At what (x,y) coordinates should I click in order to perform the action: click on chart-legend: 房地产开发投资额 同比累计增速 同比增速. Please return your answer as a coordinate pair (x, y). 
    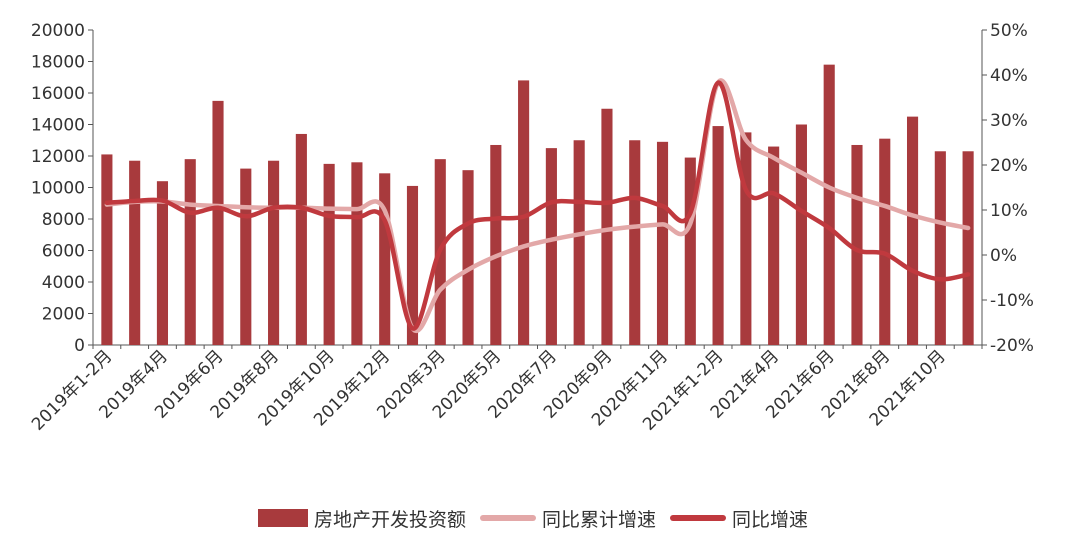
    Looking at the image, I should click on (533, 518).